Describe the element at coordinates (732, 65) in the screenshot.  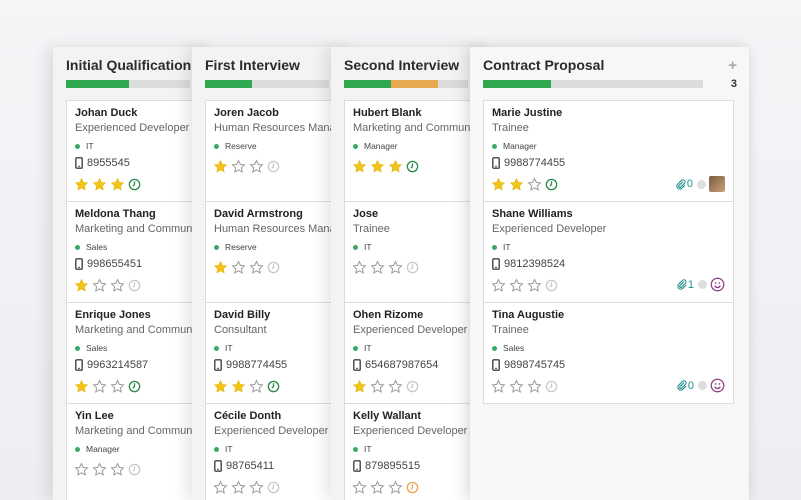
I see `plus-icon: +` at that location.